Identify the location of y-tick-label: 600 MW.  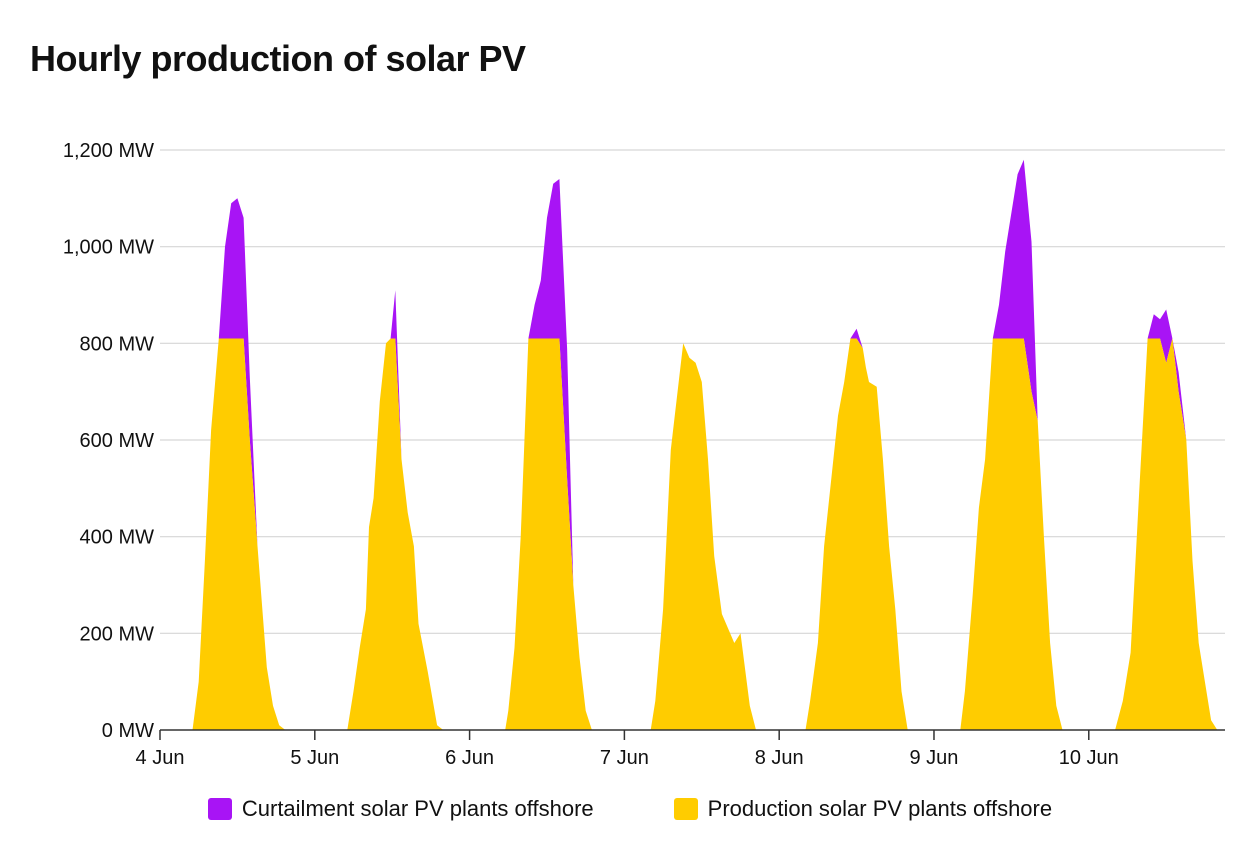
(117, 441).